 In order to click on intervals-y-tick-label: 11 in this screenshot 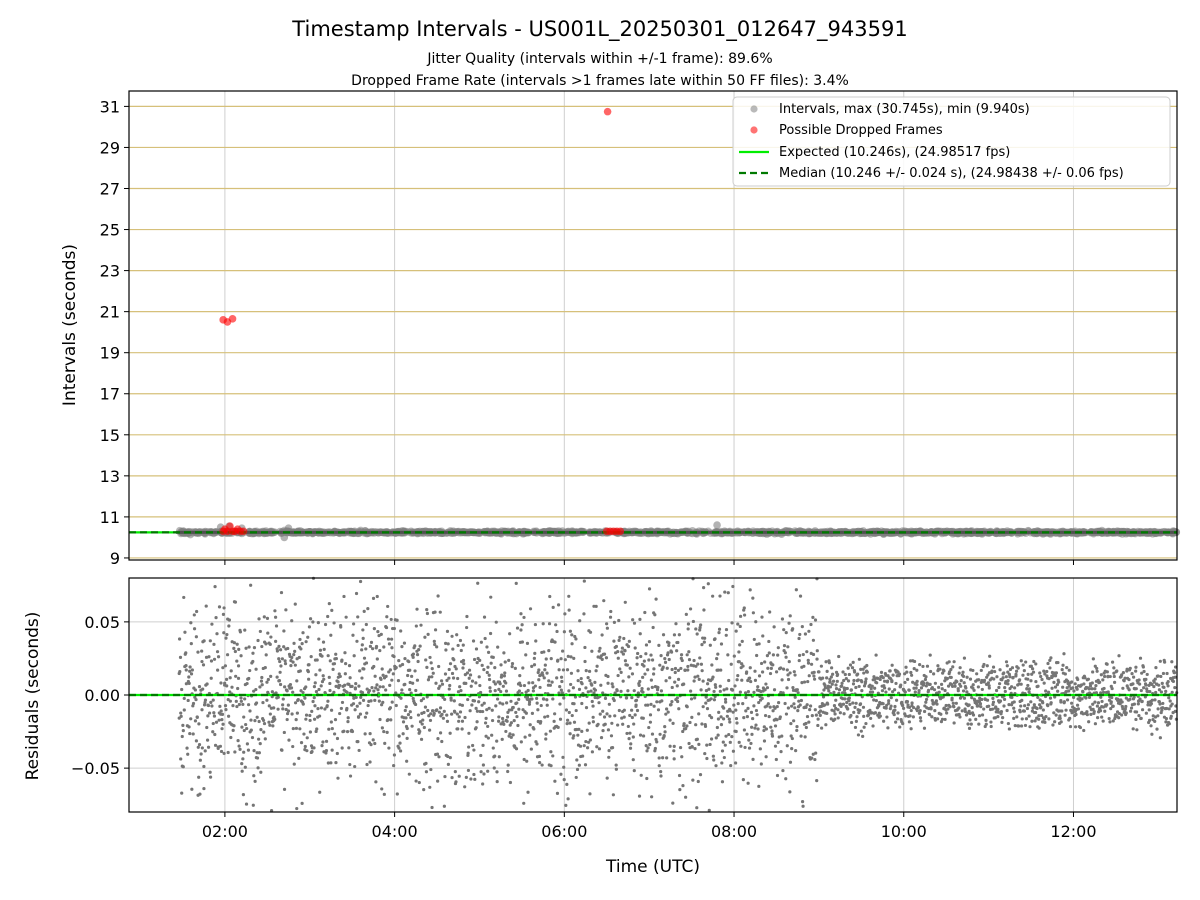, I will do `click(110, 517)`.